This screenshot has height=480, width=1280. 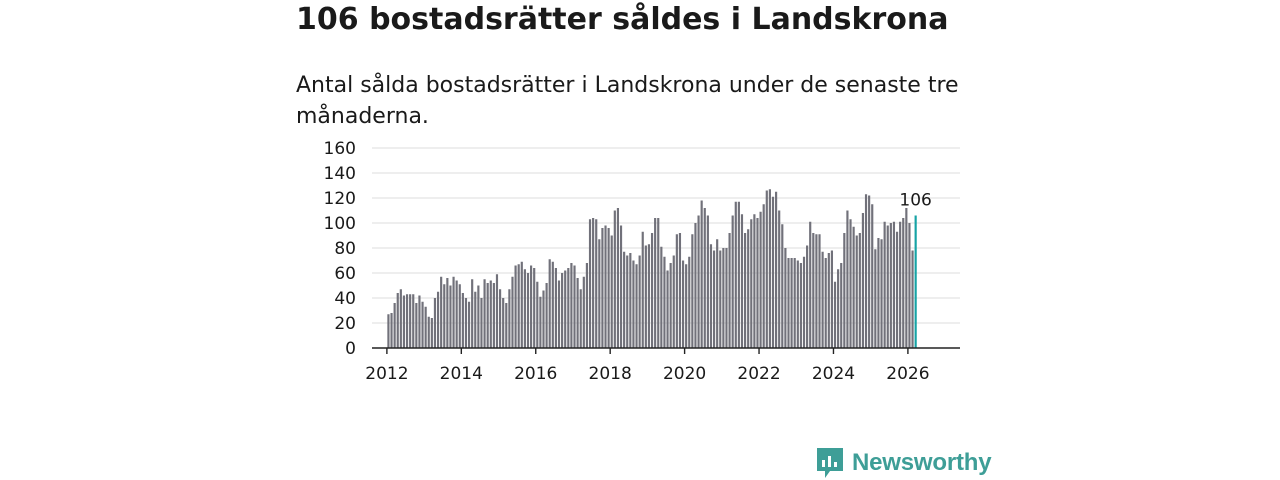 What do you see at coordinates (340, 149) in the screenshot?
I see `y-tick-label: 160` at bounding box center [340, 149].